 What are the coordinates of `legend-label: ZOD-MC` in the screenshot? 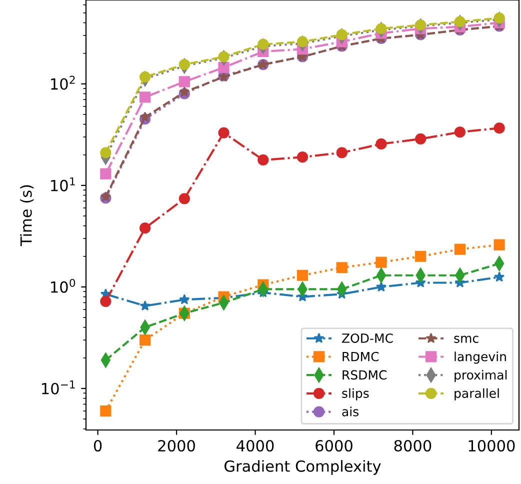 It's located at (367, 338).